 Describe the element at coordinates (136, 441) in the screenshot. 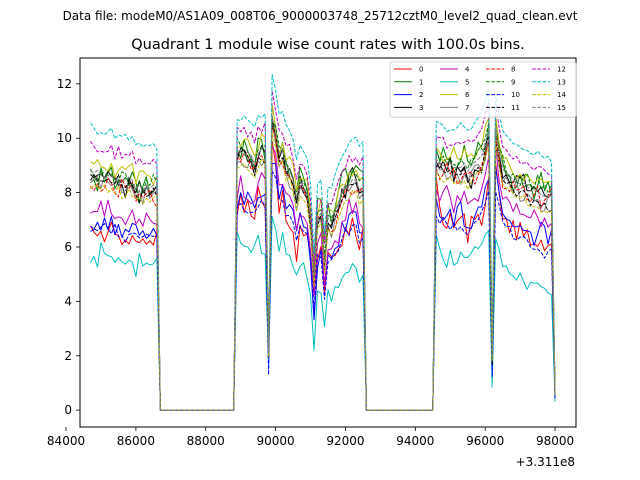

I see `x-tick-label: 86000` at that location.